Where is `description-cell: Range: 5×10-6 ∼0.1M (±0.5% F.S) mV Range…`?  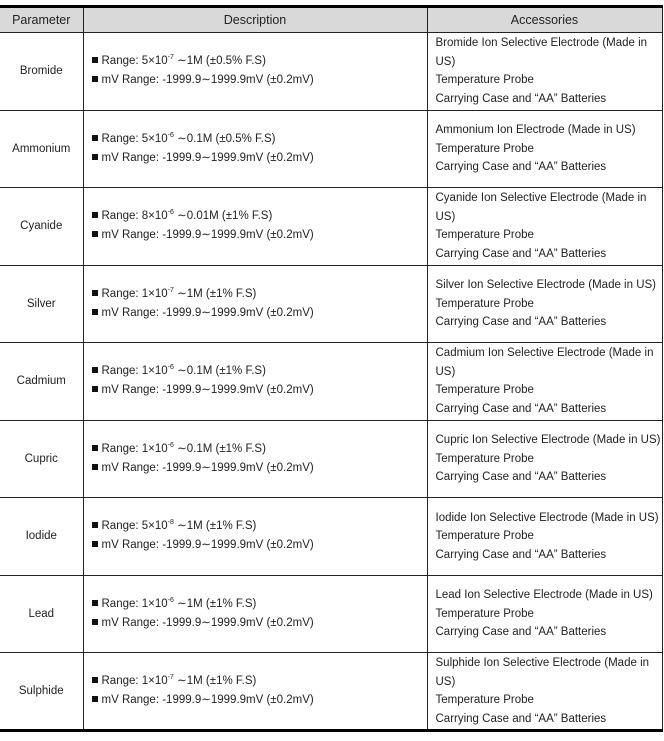
description-cell: Range: 5×10-6 ∼0.1M (±0.5% F.S) mV Range… is located at coordinates (255, 148).